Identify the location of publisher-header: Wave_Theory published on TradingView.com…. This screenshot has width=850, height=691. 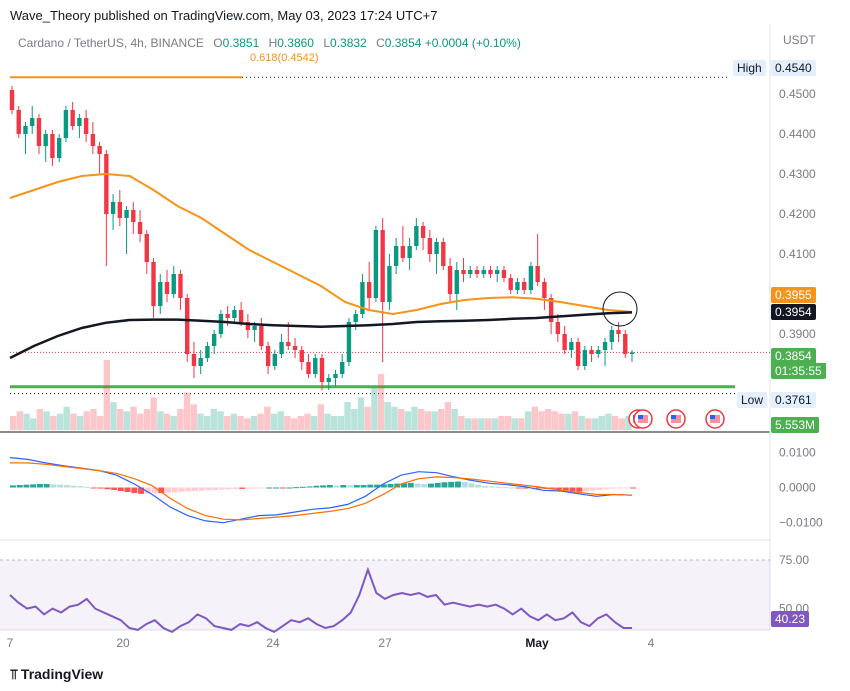
(224, 15).